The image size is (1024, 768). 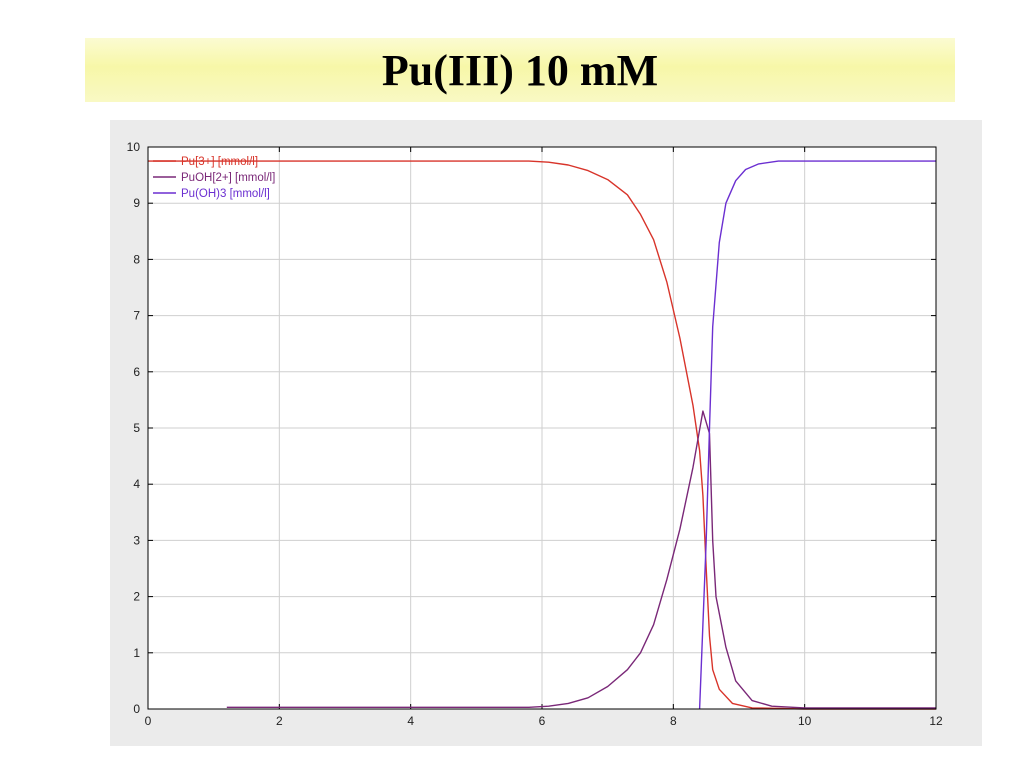 I want to click on y-tick-label: 7, so click(x=136, y=316).